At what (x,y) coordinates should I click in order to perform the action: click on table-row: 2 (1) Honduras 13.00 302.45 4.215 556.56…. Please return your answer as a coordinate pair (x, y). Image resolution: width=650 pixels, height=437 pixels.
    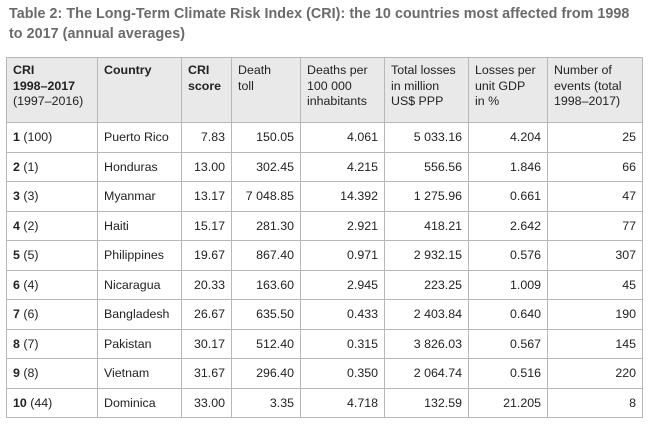
    Looking at the image, I should click on (324, 166).